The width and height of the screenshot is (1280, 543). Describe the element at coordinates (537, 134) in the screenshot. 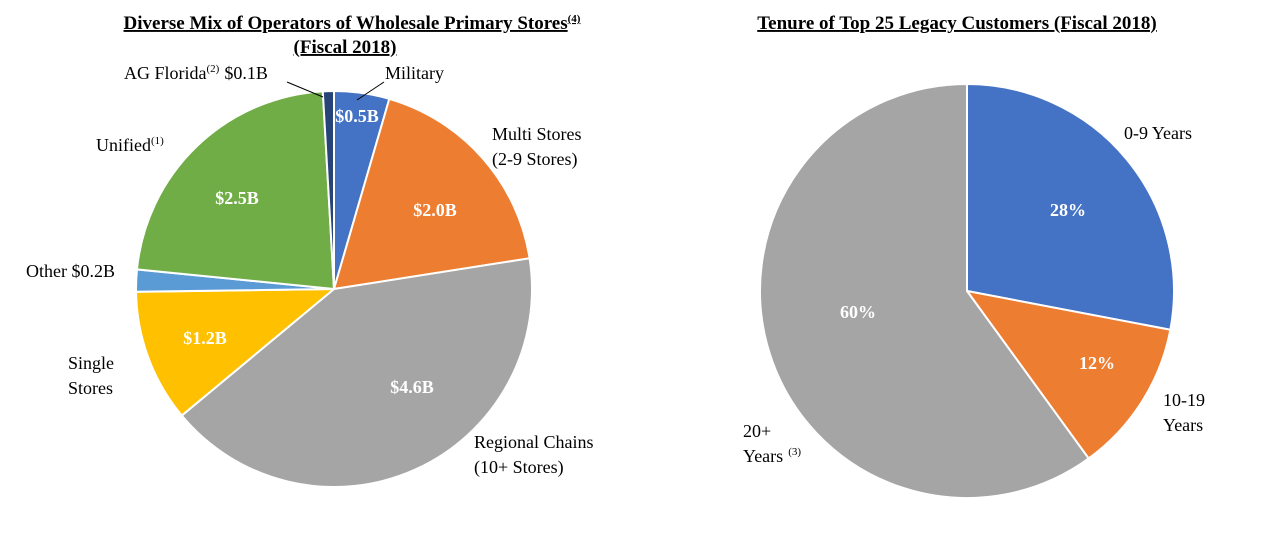

I see `multi-stores-label-line1: Multi Stores` at that location.